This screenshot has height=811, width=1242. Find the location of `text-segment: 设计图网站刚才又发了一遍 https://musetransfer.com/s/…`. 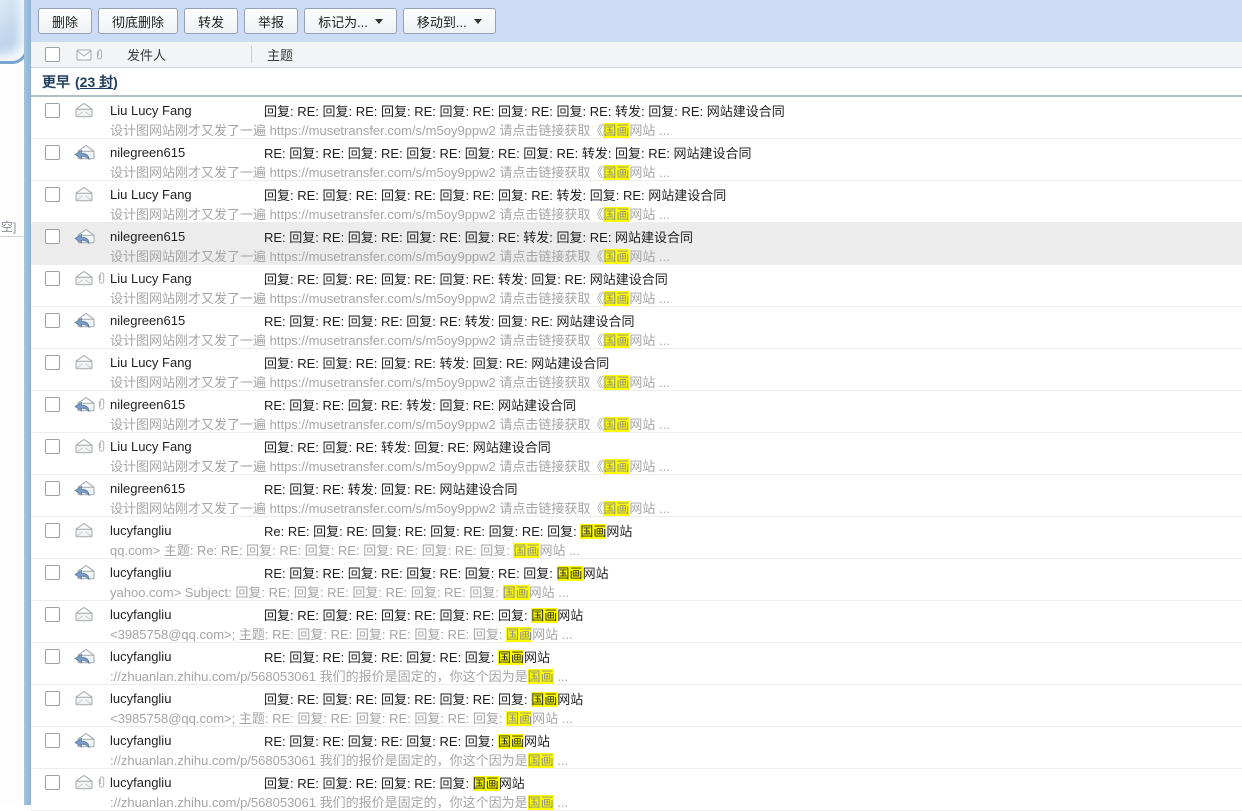

text-segment: 设计图网站刚才又发了一遍 https://musetransfer.com/s/… is located at coordinates (357, 340).